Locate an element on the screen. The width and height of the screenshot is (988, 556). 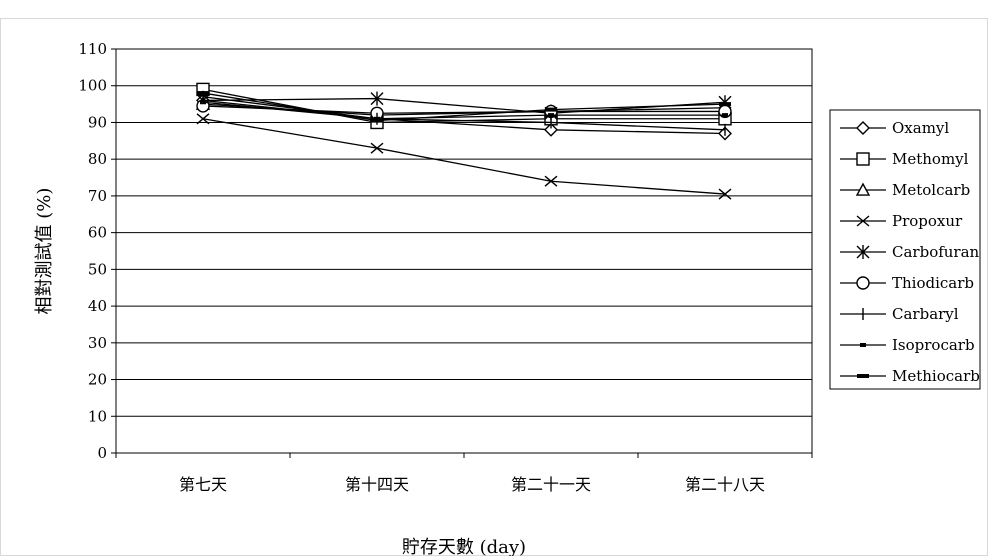
legend-label: Thiodicarb is located at coordinates (933, 283).